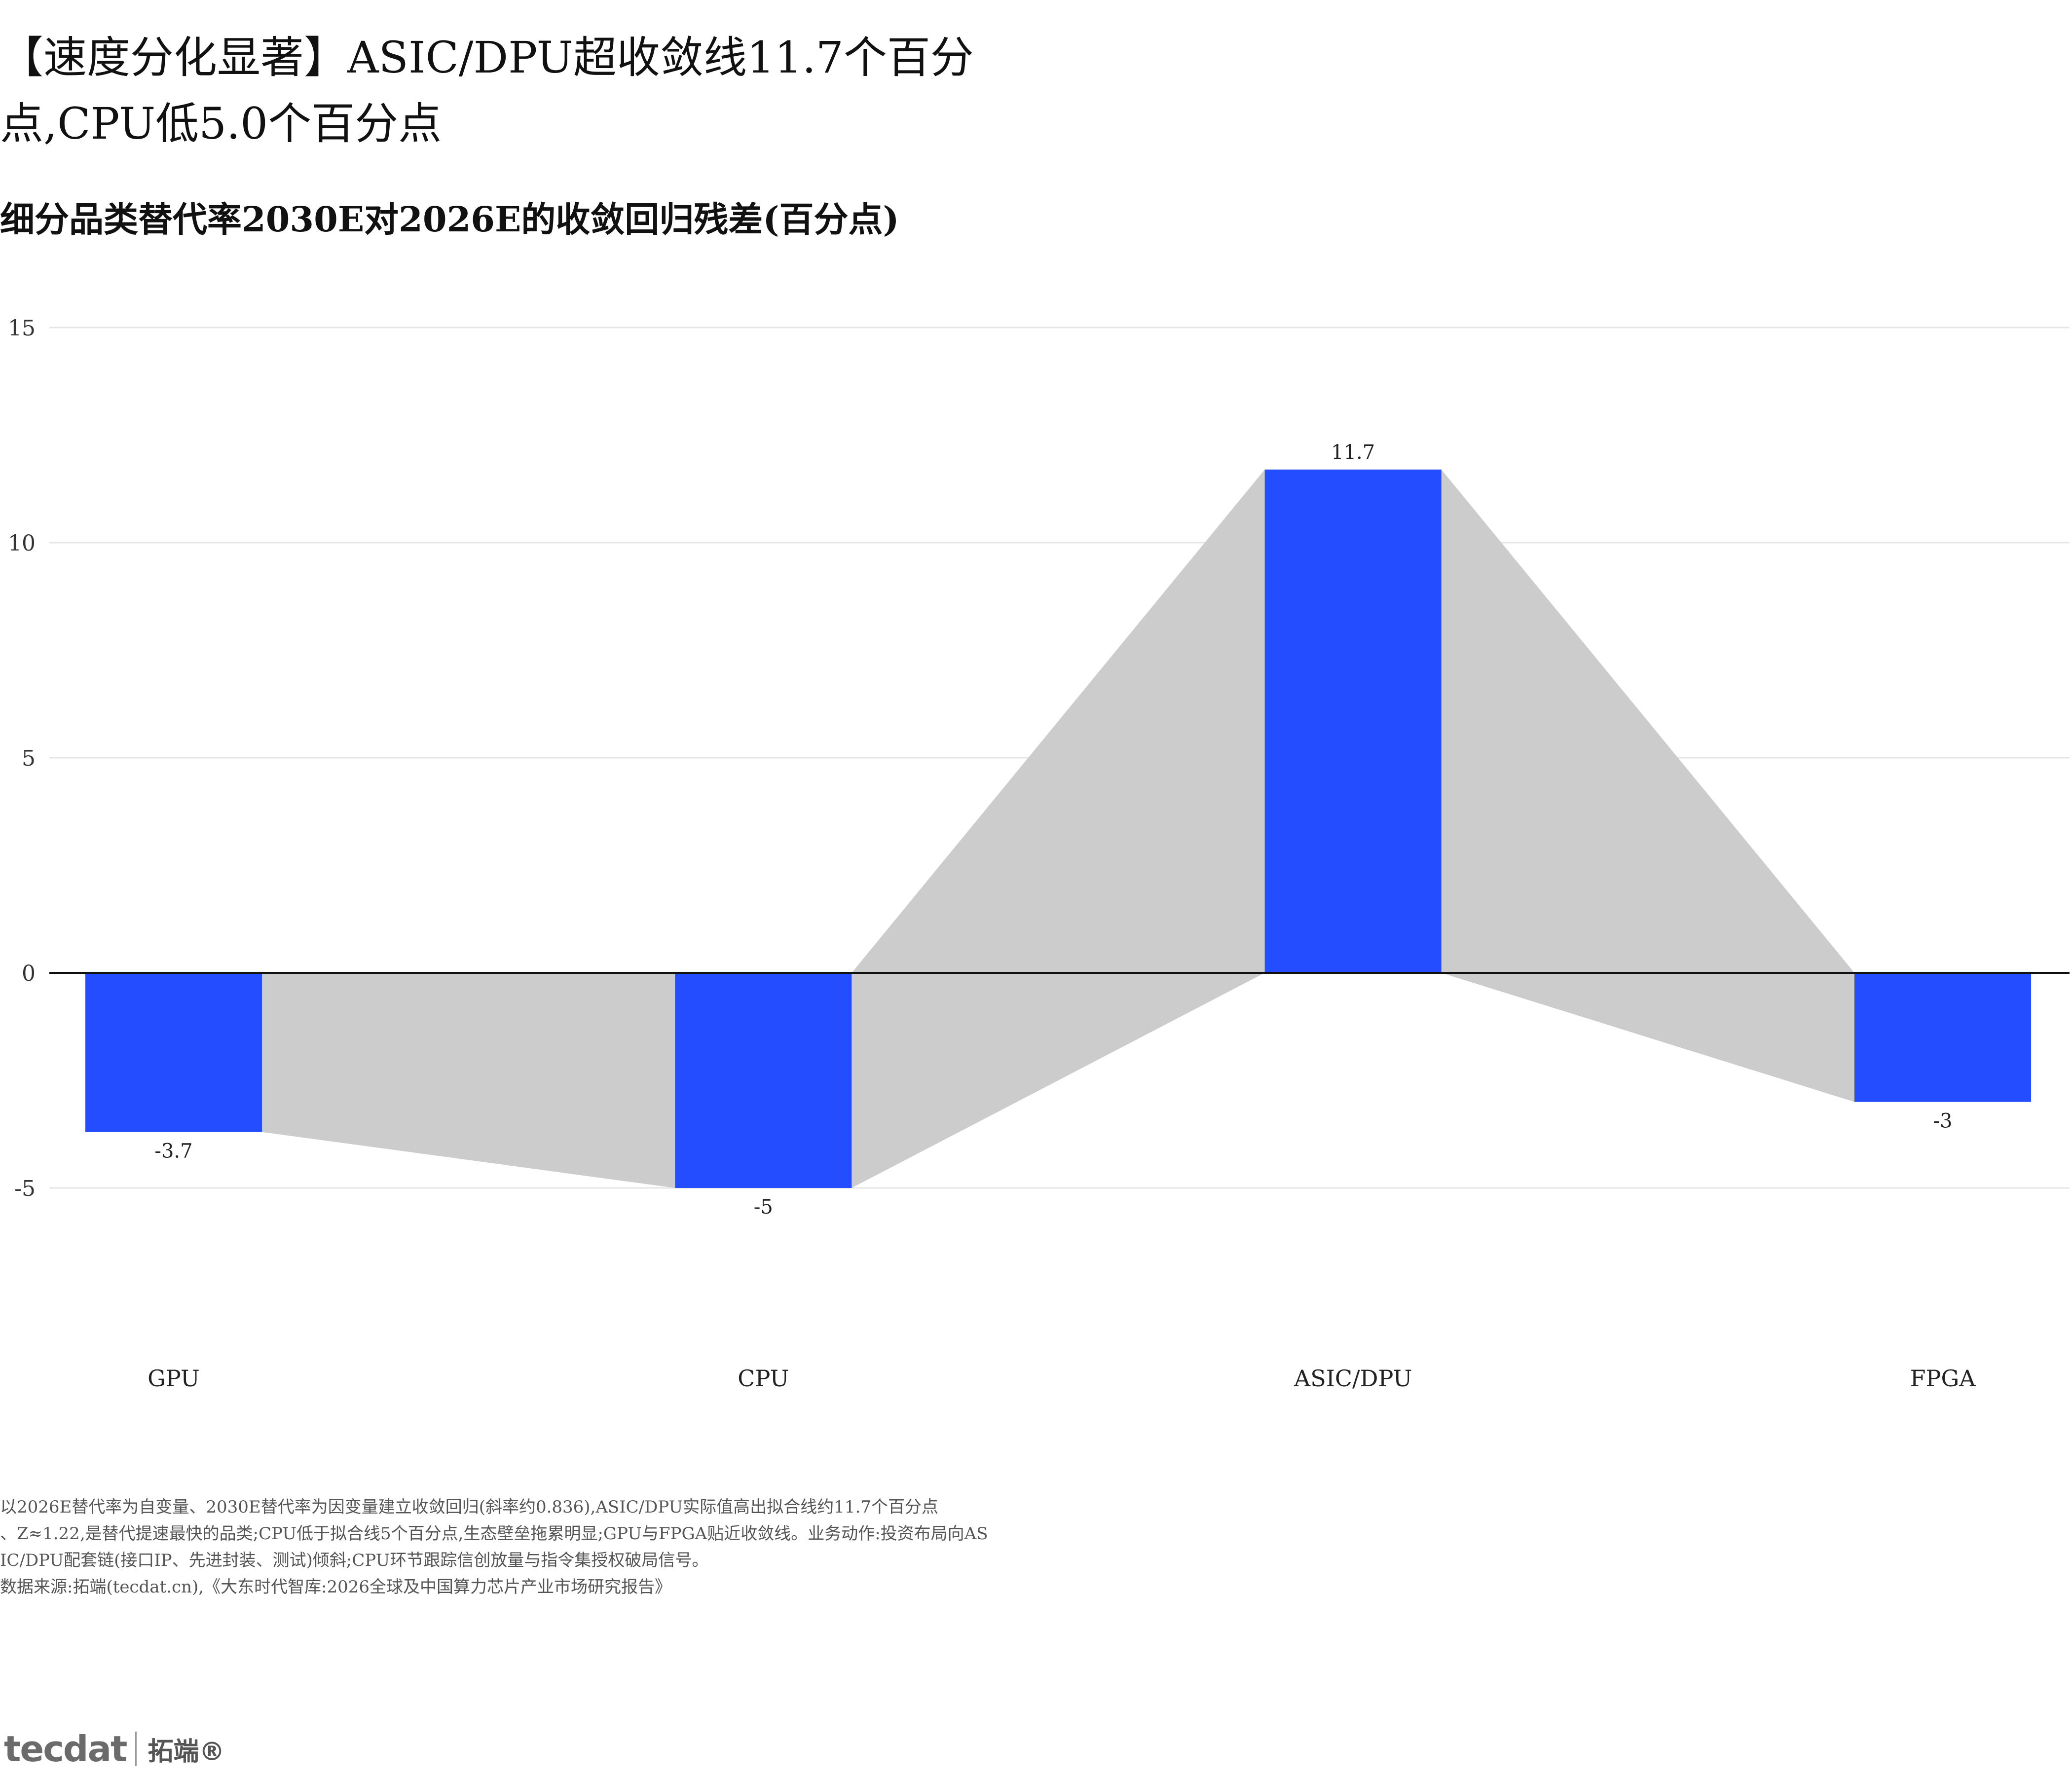 The height and width of the screenshot is (1776, 2072). I want to click on chart-subtitle: 细分品类替代率2030E对2026E的收敛回归残差(百分点), so click(450, 219).